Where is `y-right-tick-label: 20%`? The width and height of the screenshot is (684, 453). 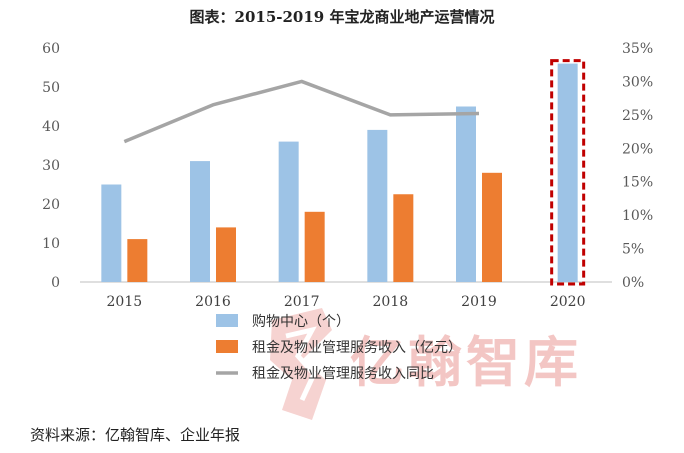
y-right-tick-label: 20% is located at coordinates (637, 149).